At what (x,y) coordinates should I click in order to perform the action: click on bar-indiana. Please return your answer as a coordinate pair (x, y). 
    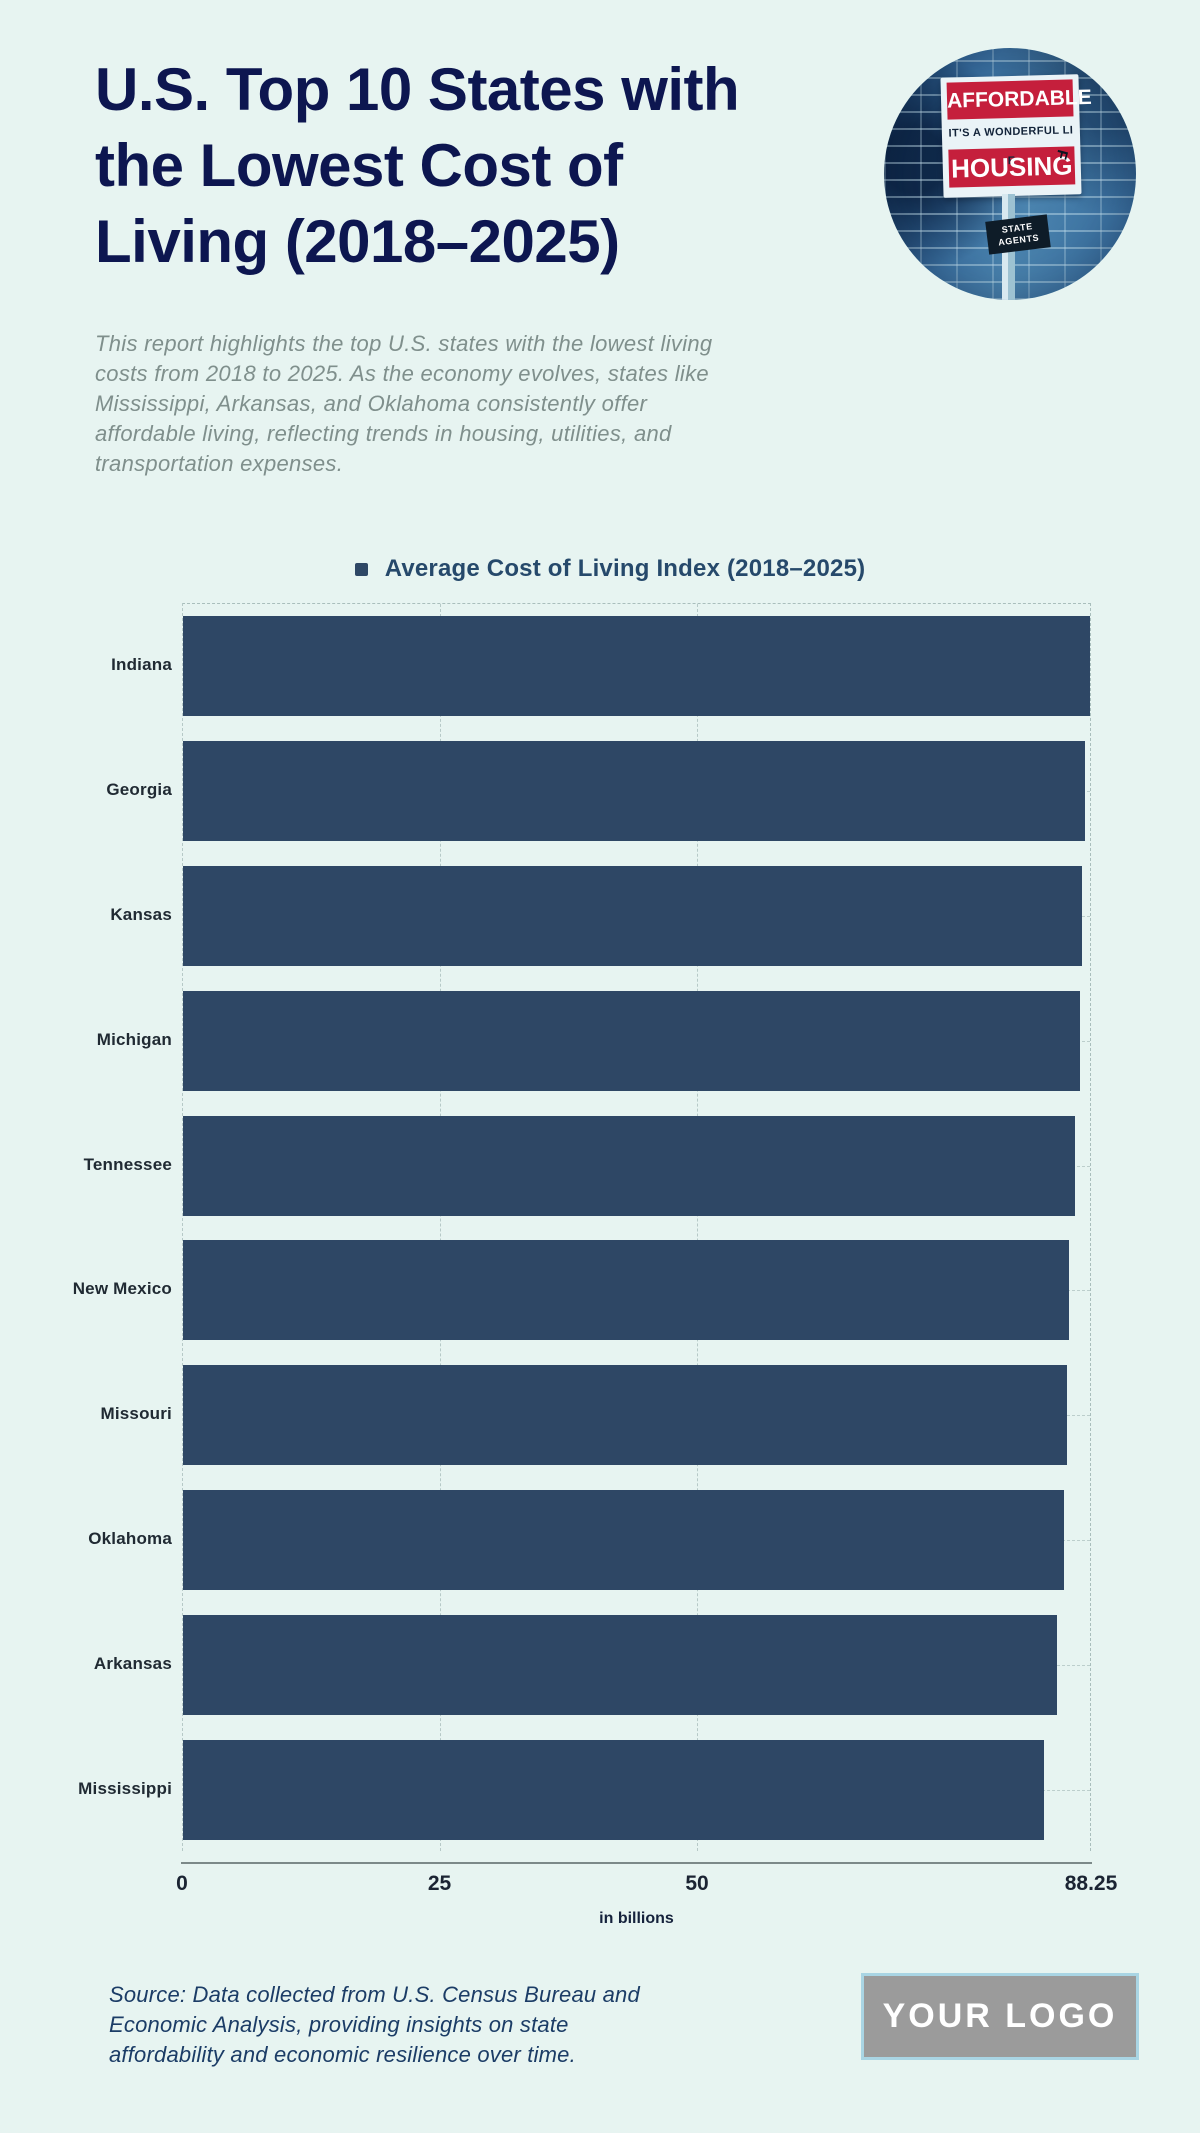
    Looking at the image, I should click on (636, 666).